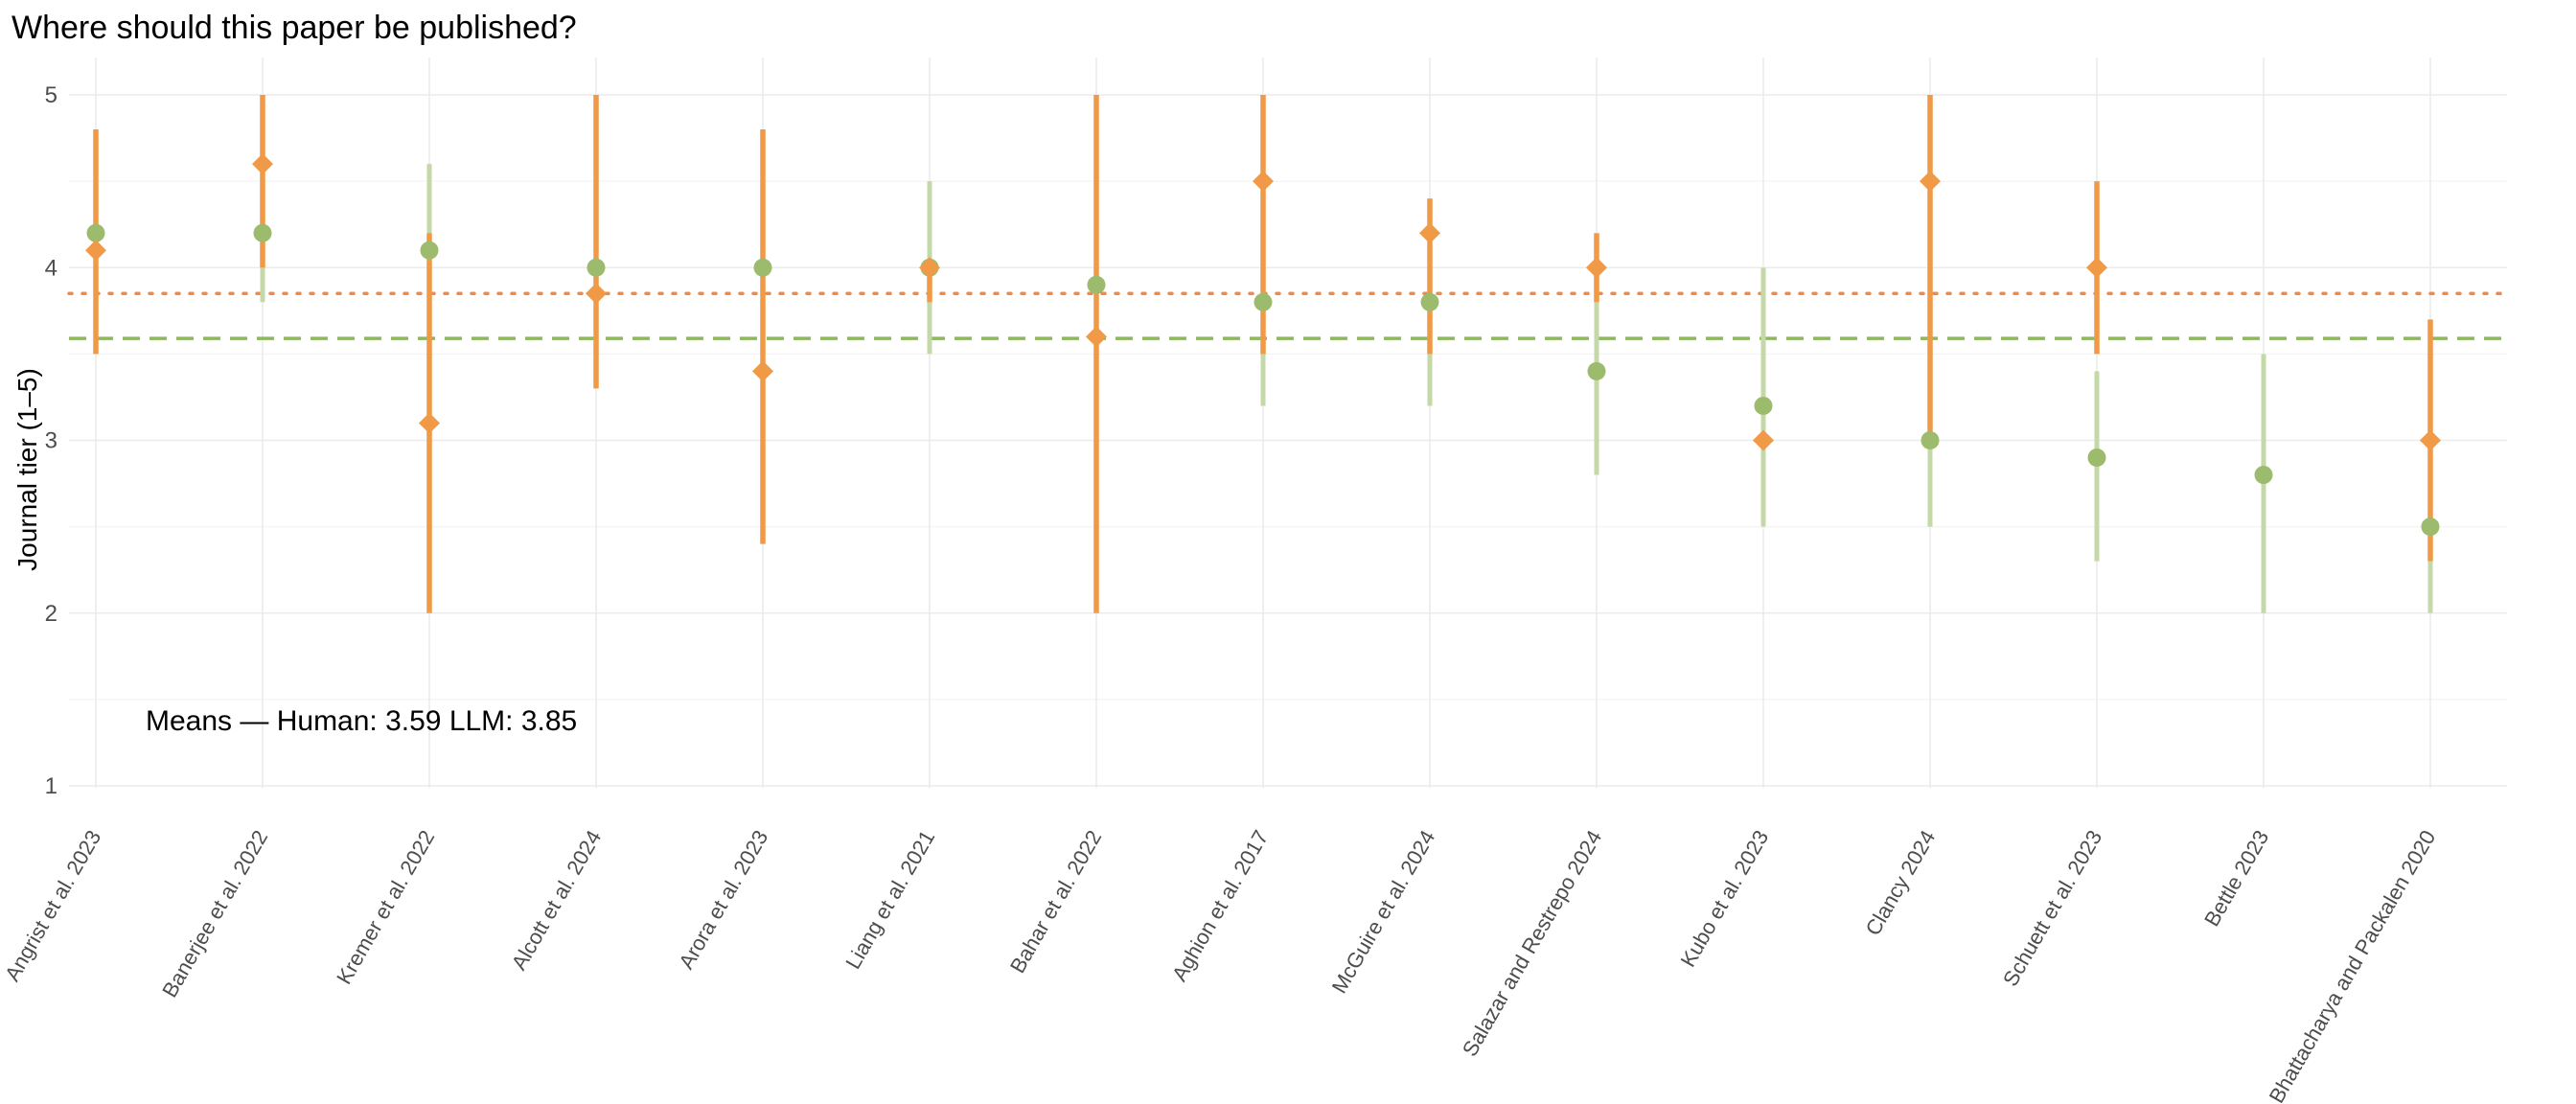 Image resolution: width=2576 pixels, height=1104 pixels. I want to click on x-tick-label: Bahar et al. 2022, so click(1055, 902).